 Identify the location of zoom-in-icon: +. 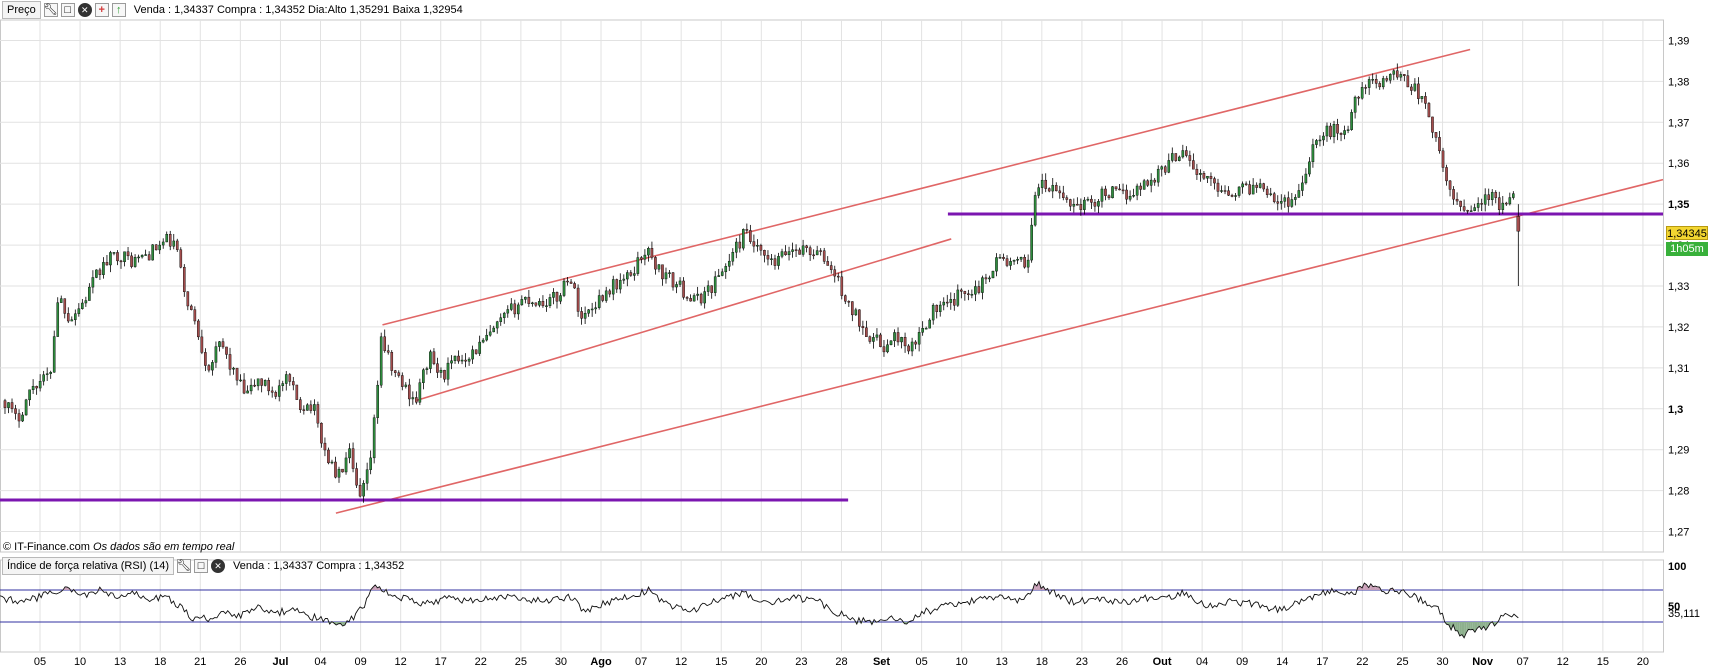
(101, 10).